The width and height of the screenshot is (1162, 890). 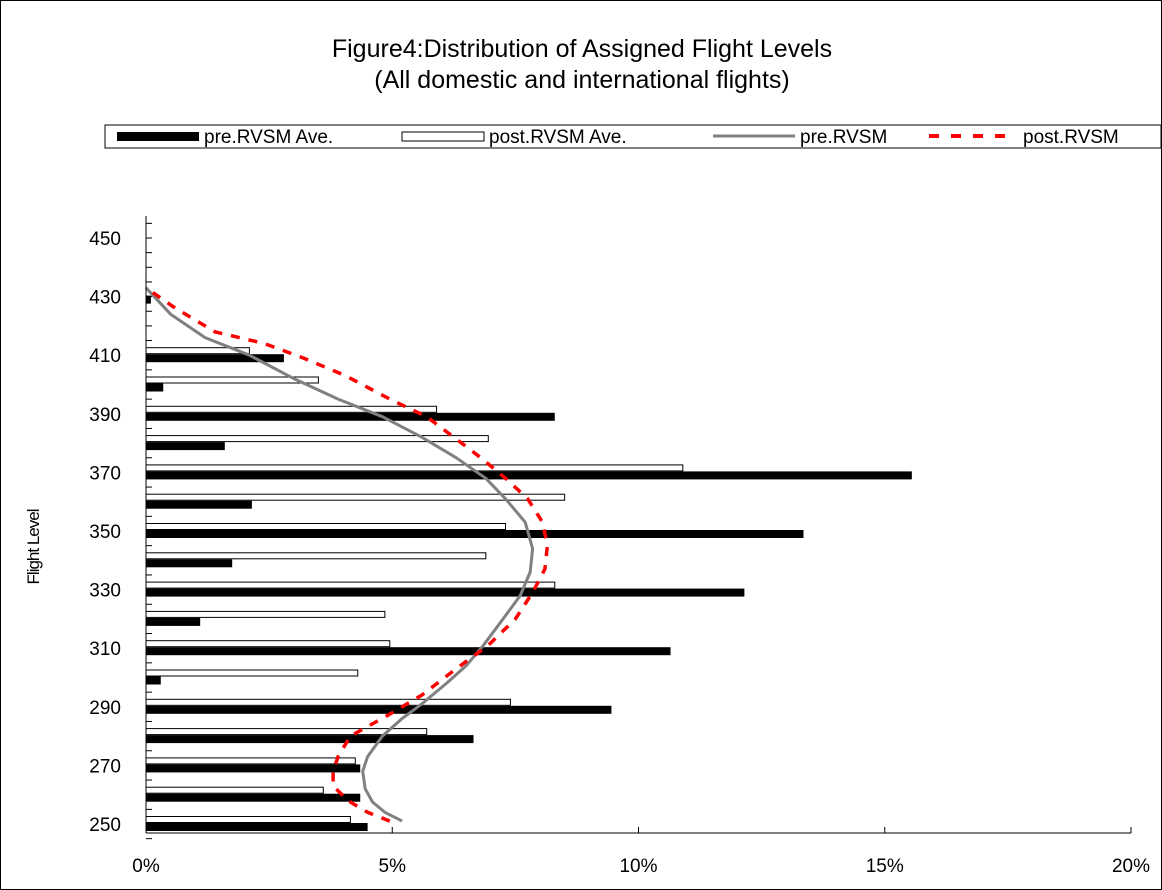 I want to click on y-tick-label: 310, so click(x=105, y=649).